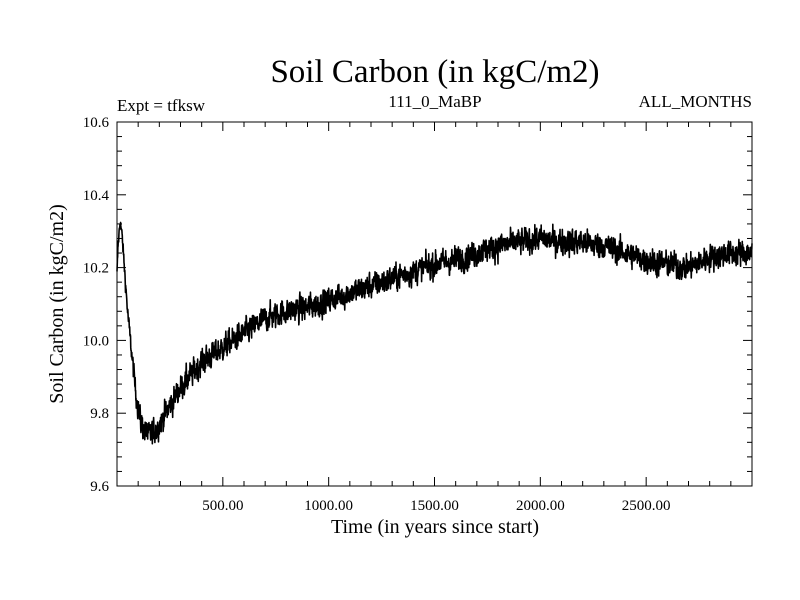 This screenshot has height=600, width=800. I want to click on period-label: ALL_MONTHS, so click(695, 101).